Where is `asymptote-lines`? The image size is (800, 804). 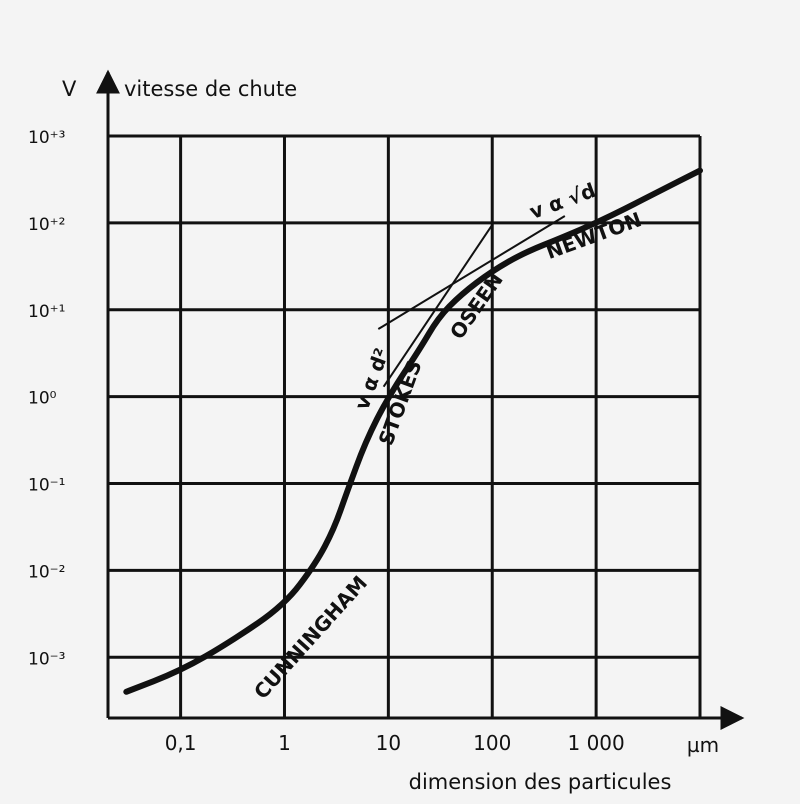 asymptote-lines is located at coordinates (471, 301).